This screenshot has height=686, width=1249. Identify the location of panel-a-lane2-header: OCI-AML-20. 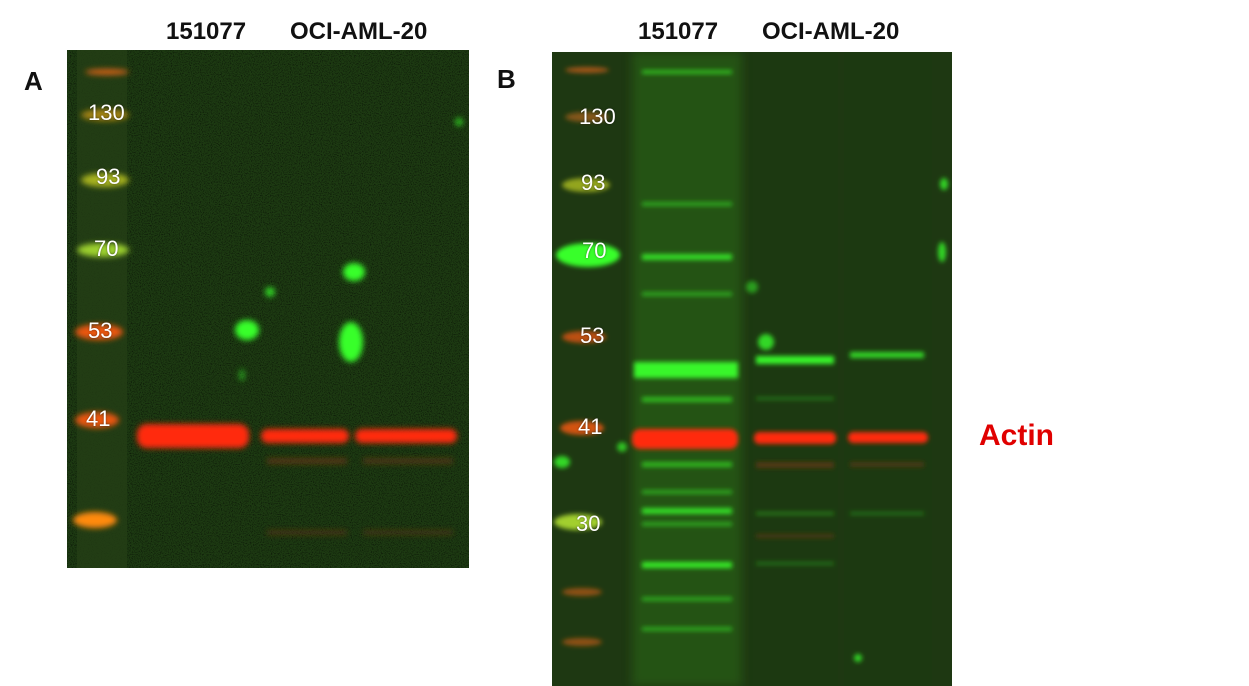
(359, 31).